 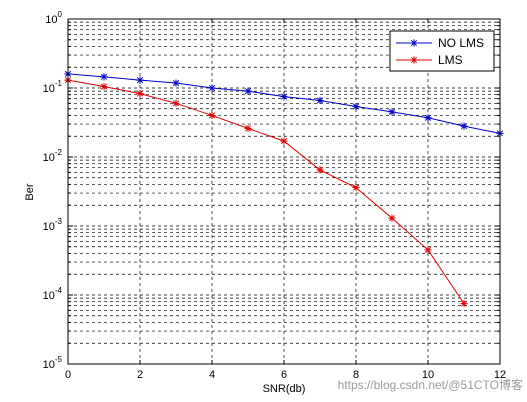 What do you see at coordinates (68, 375) in the screenshot?
I see `x-tick-label: 0` at bounding box center [68, 375].